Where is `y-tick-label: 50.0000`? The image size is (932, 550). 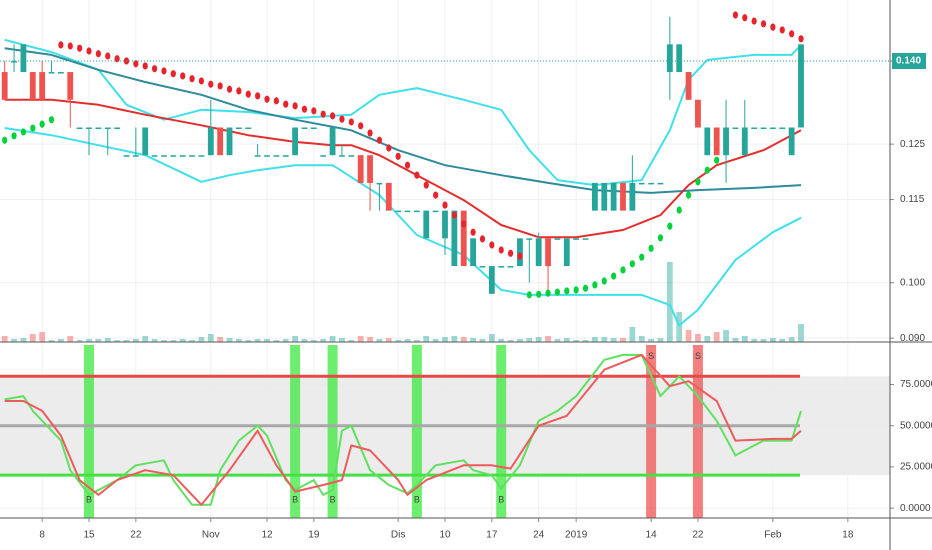
y-tick-label: 50.0000 is located at coordinates (916, 425).